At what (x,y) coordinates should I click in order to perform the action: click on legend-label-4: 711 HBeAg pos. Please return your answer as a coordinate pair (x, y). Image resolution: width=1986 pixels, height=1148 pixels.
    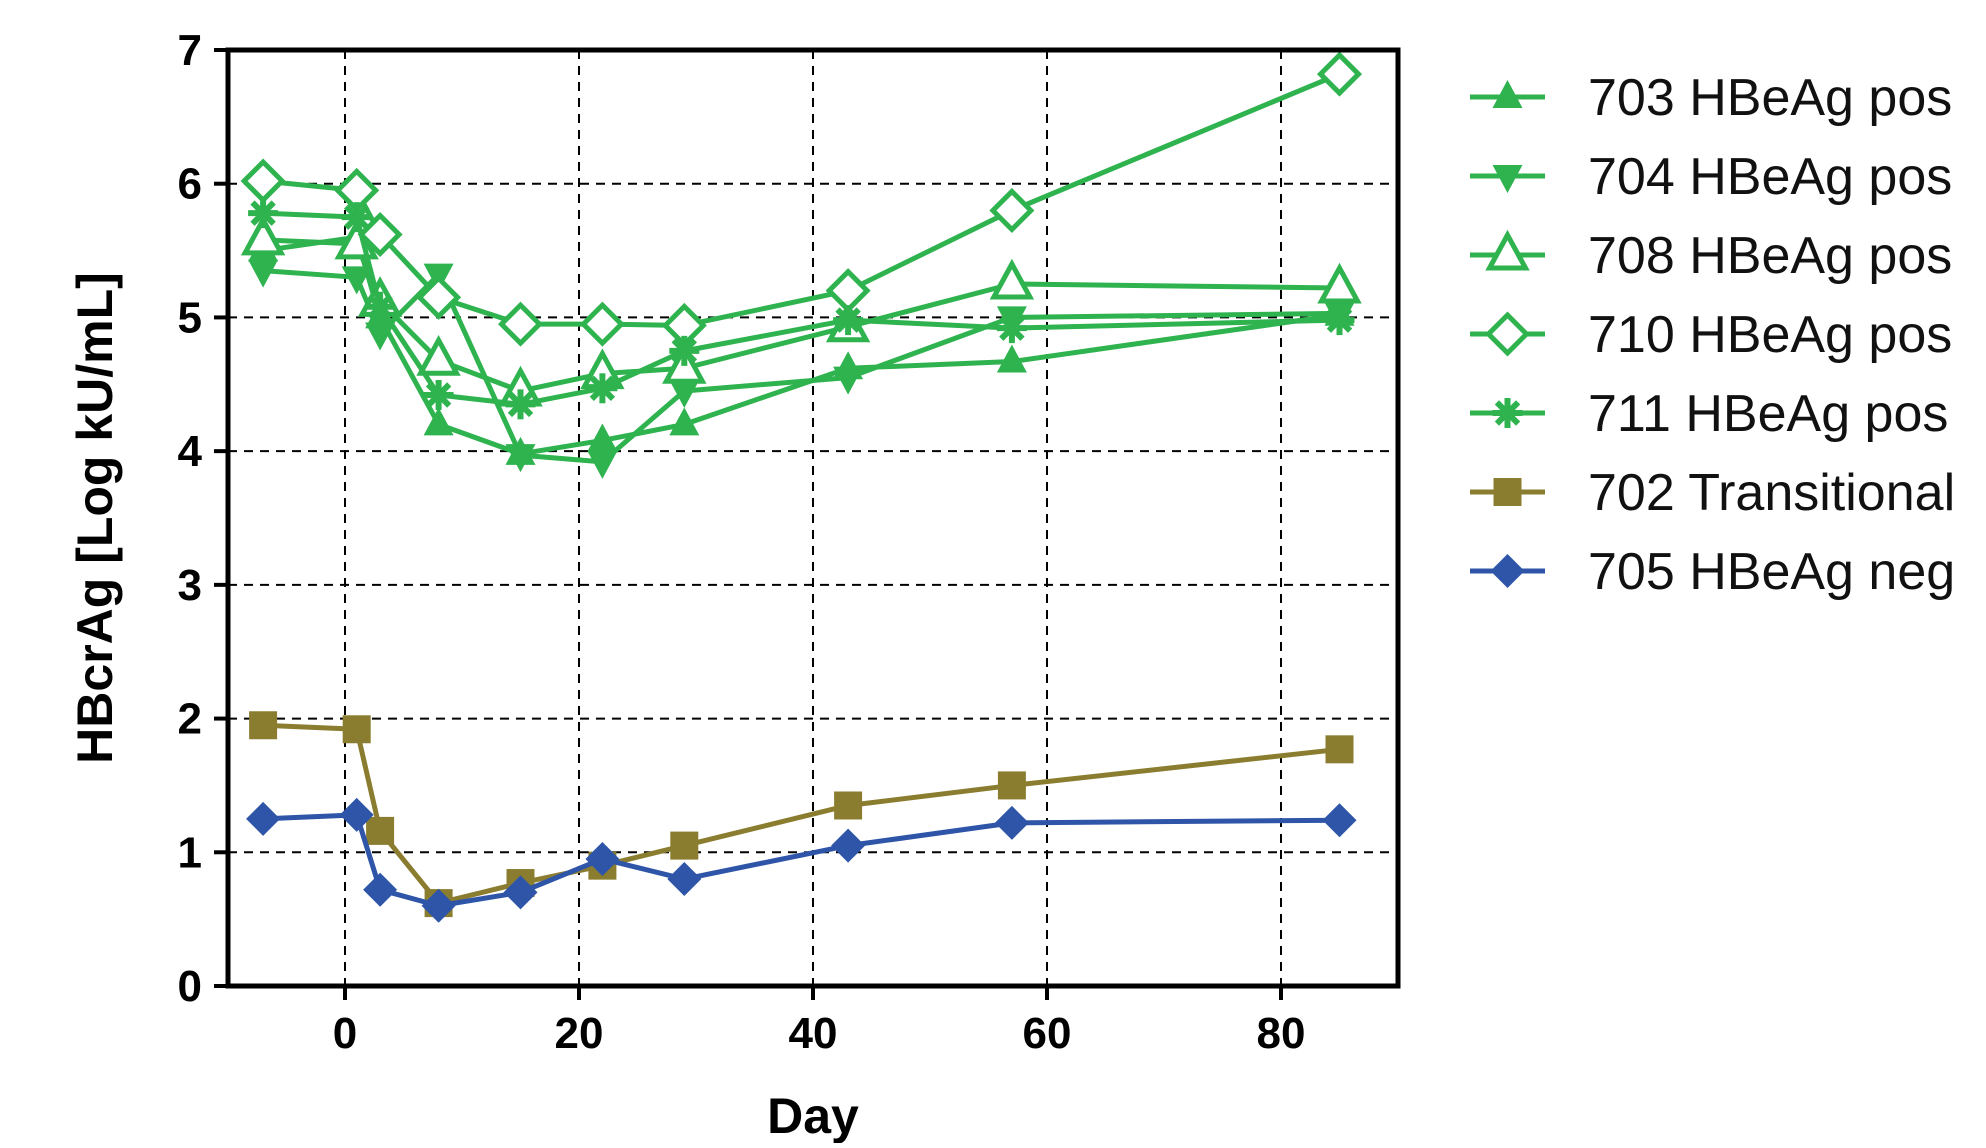
    Looking at the image, I should click on (1768, 414).